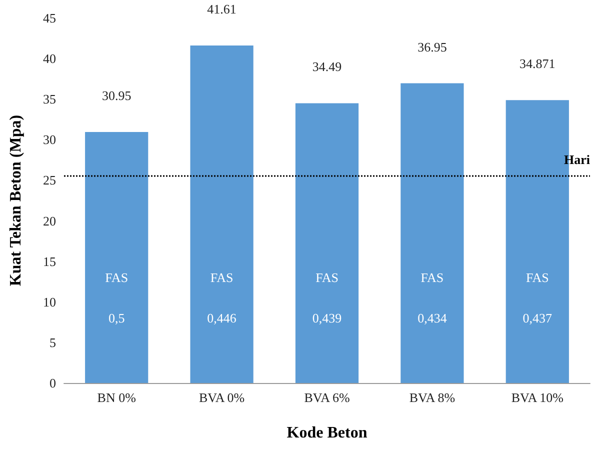  What do you see at coordinates (116, 397) in the screenshot?
I see `x-tick-label: BN 0%` at bounding box center [116, 397].